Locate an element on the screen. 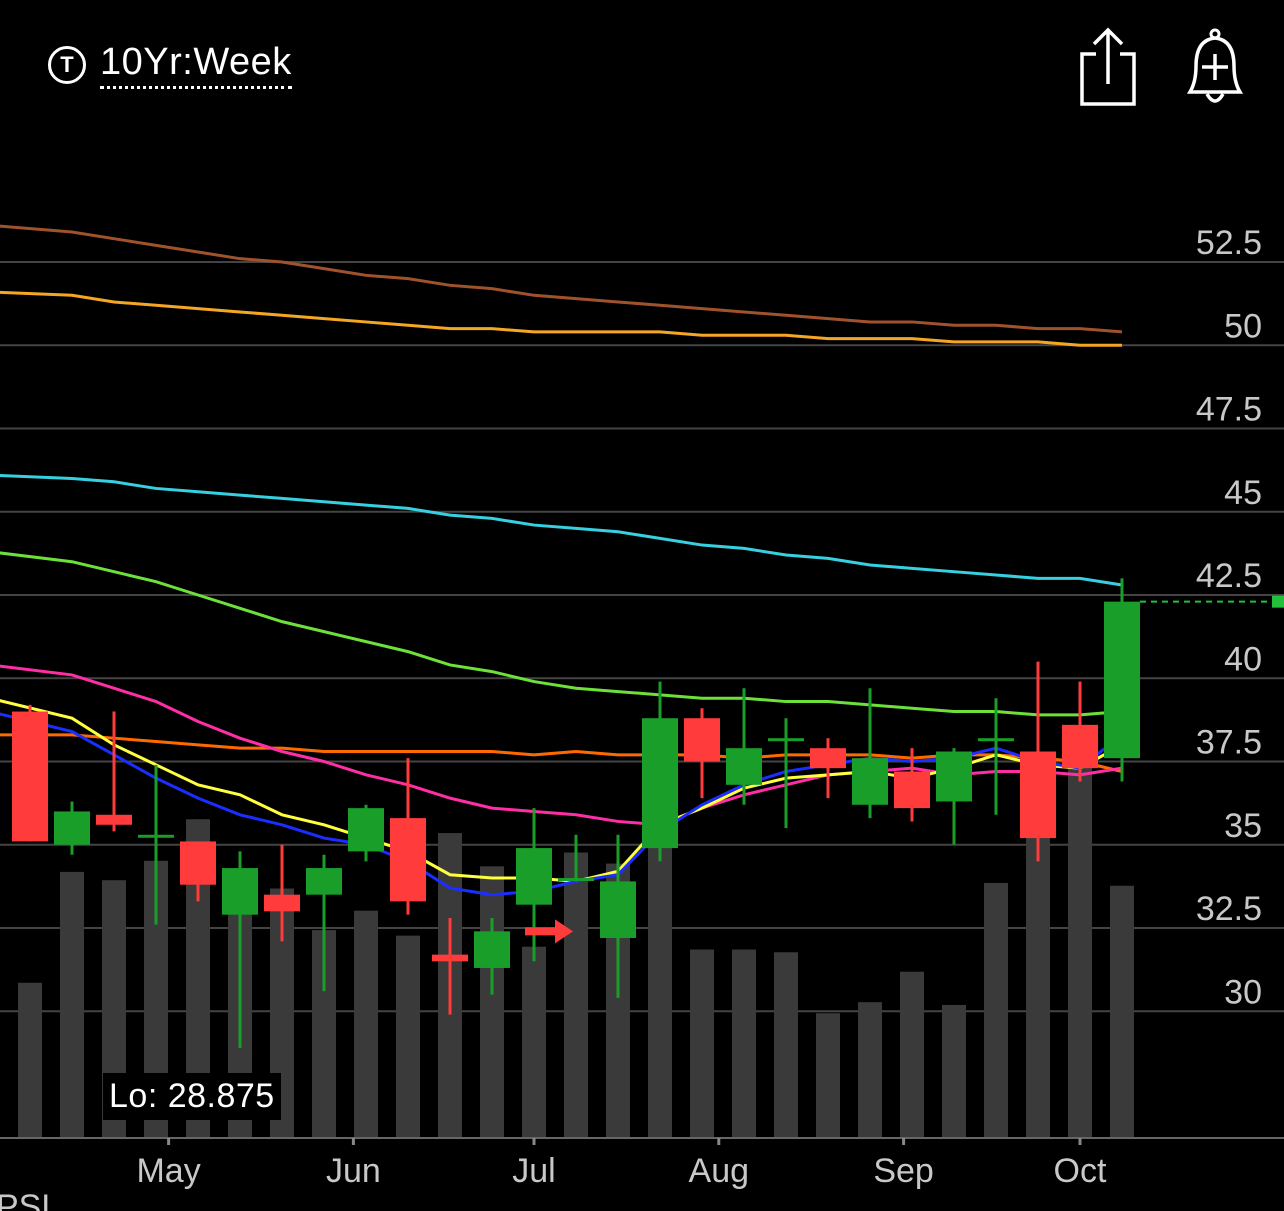 The image size is (1284, 1211). x-tick-label: May is located at coordinates (168, 1171).